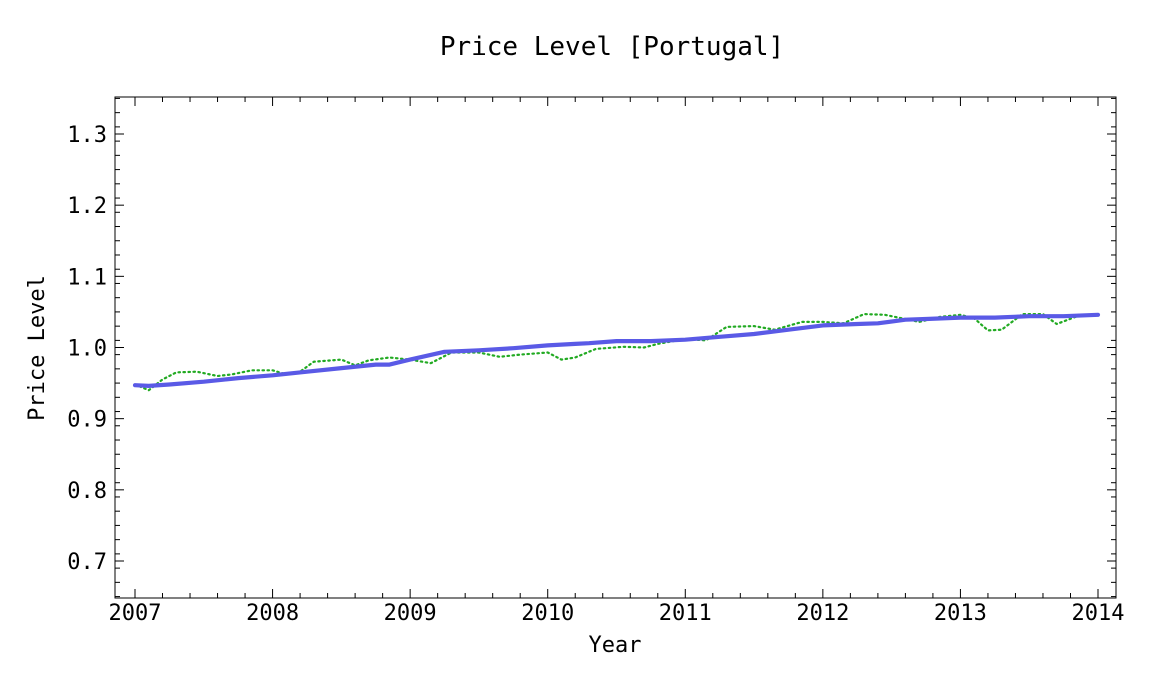 Image resolution: width=1152 pixels, height=688 pixels. Describe the element at coordinates (410, 613) in the screenshot. I see `x-tick-label: 2009` at that location.